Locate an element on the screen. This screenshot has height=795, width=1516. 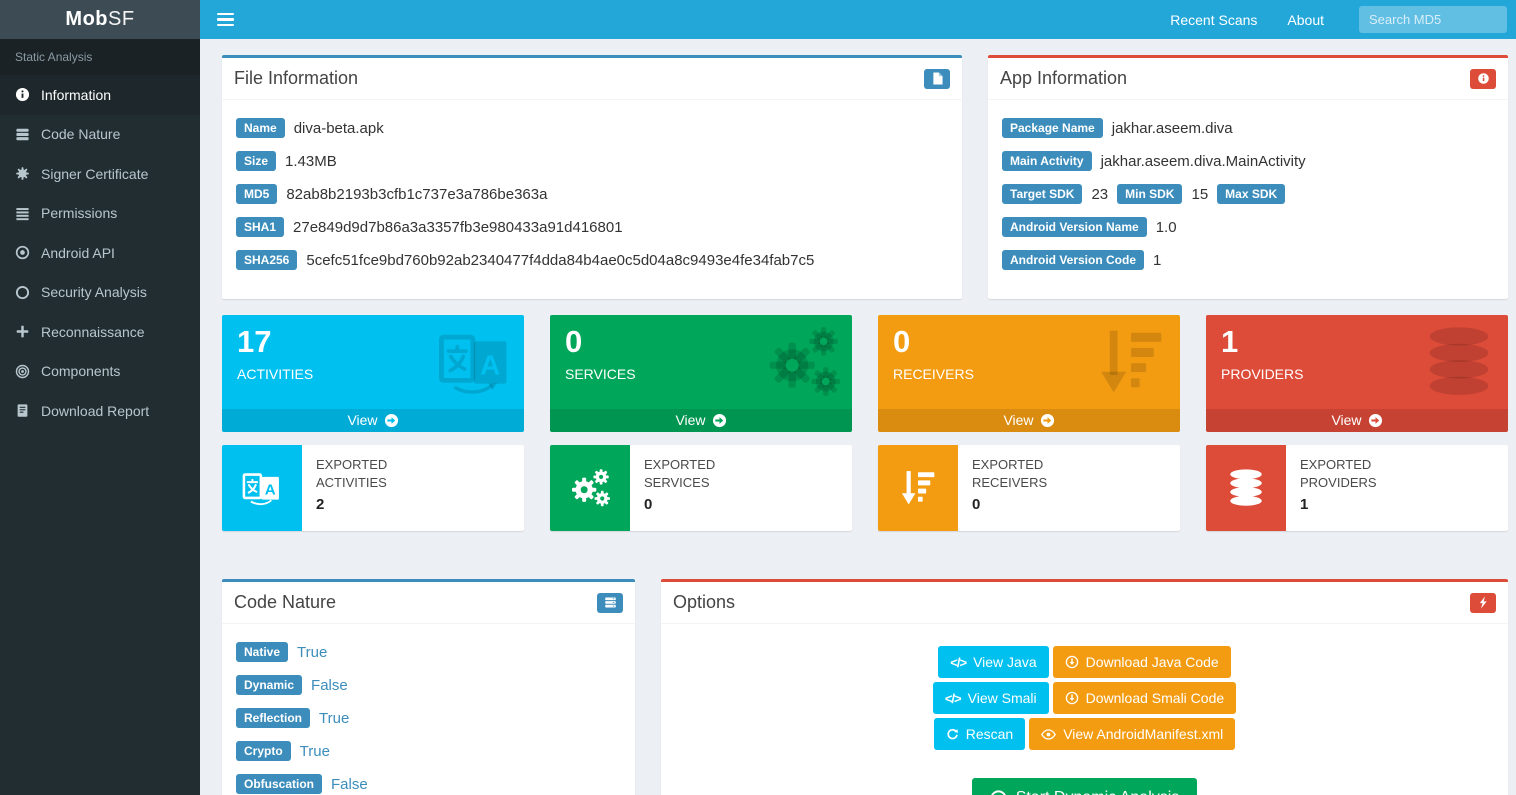
exported-activities-count: 2 is located at coordinates (320, 505).